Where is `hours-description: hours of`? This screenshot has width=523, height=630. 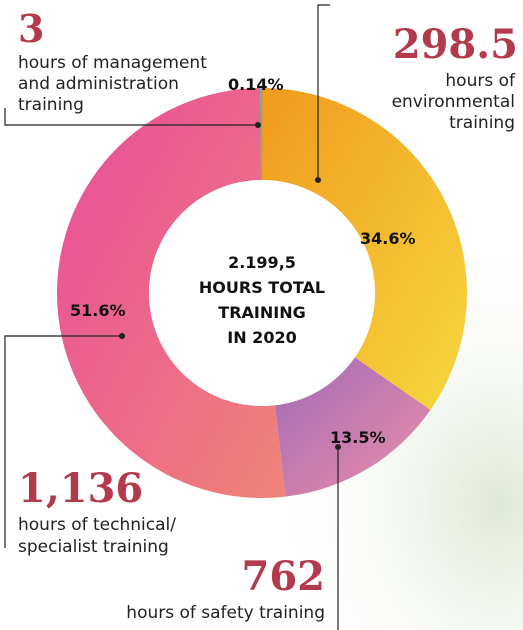
hours-description: hours of is located at coordinates (480, 81).